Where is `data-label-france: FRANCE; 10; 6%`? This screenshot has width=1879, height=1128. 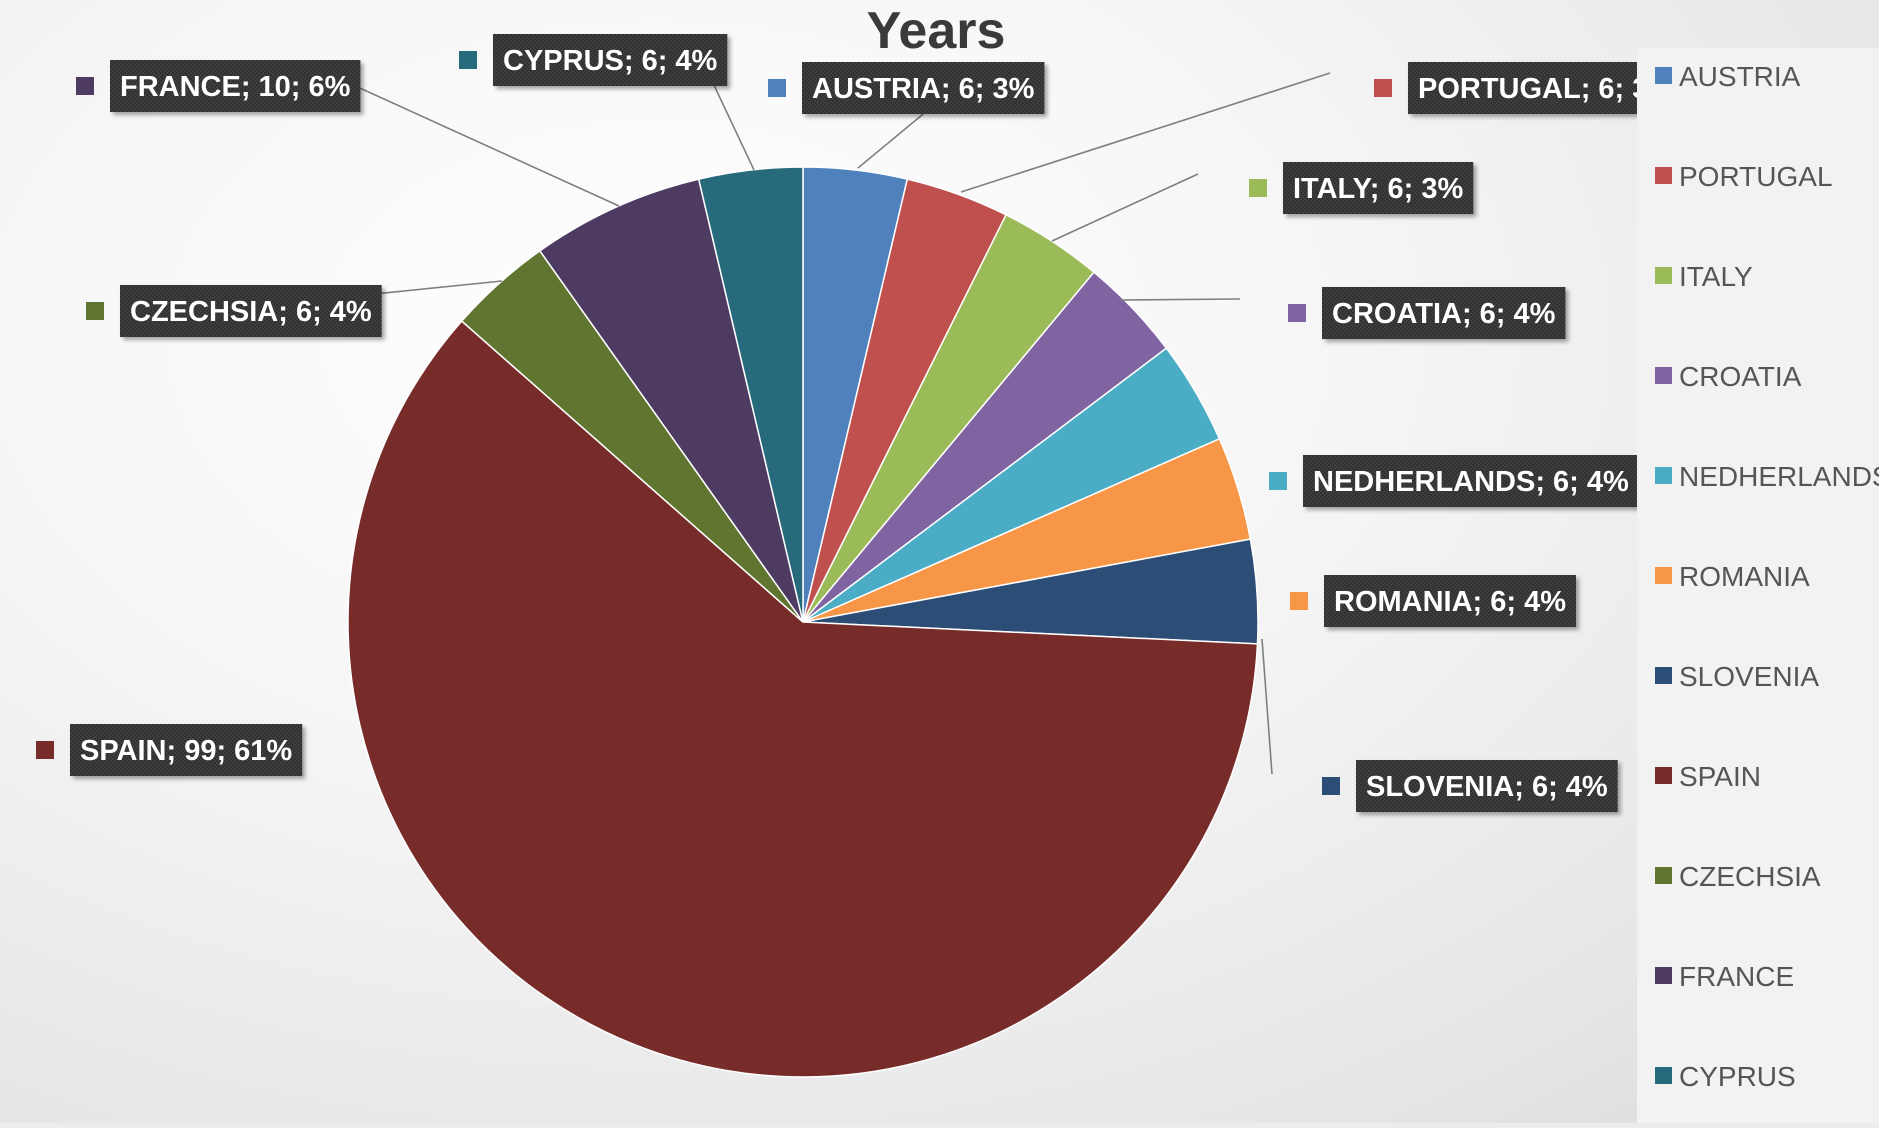 data-label-france: FRANCE; 10; 6% is located at coordinates (218, 86).